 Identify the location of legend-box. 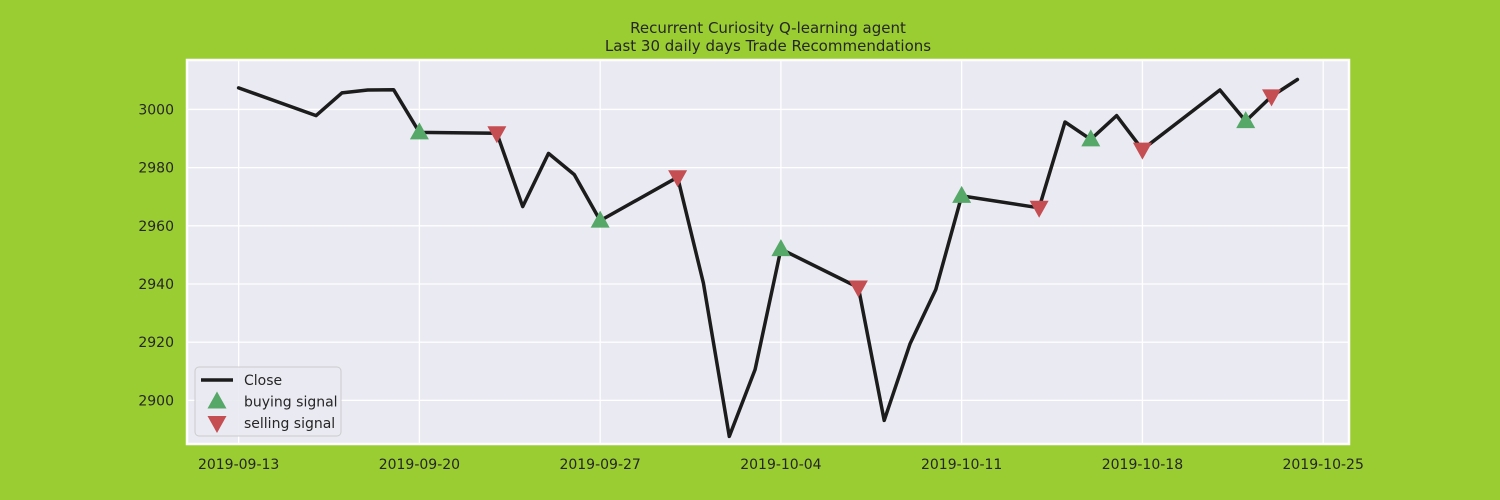
(268, 401).